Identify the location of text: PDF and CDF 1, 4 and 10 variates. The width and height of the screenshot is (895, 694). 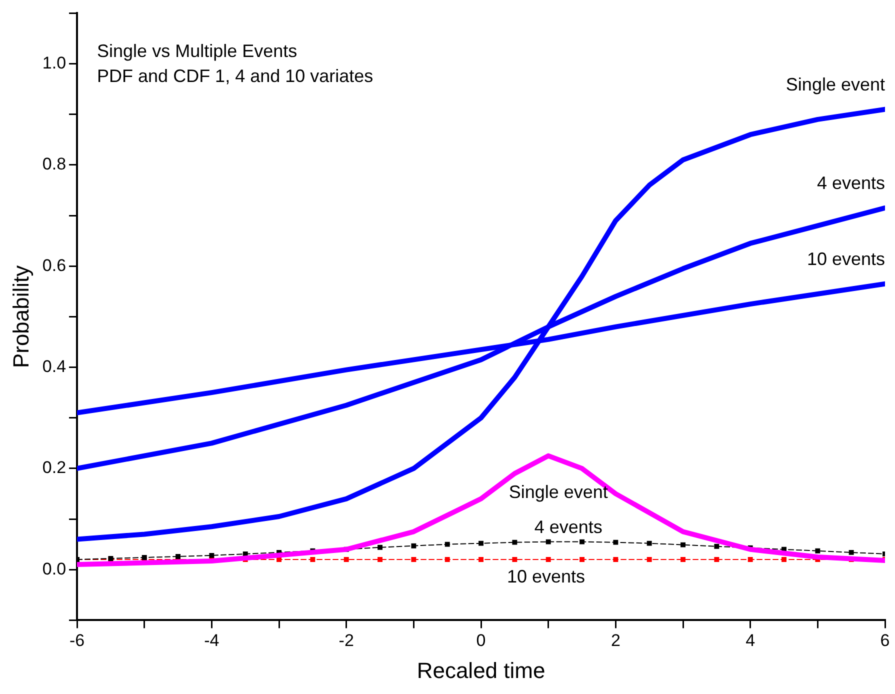
(235, 76).